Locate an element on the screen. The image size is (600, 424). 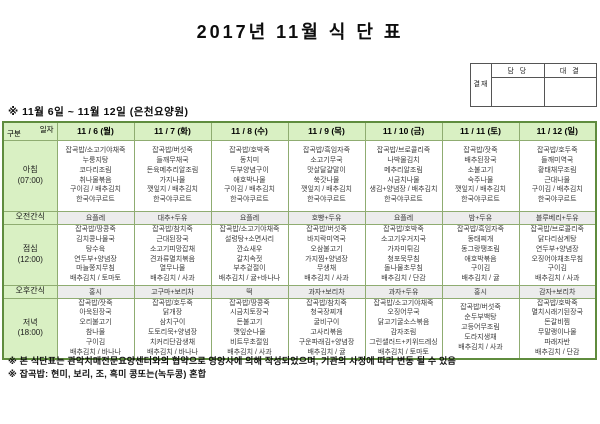
menu-item: 취나물볶음 is located at coordinates (95, 180).